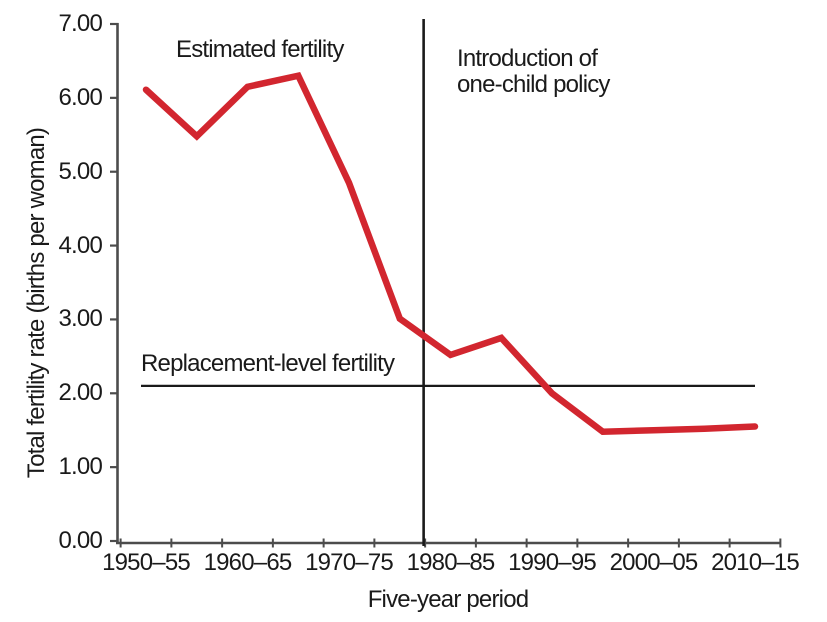 The height and width of the screenshot is (622, 827). I want to click on y-tick-label: 5.00, so click(80, 171).